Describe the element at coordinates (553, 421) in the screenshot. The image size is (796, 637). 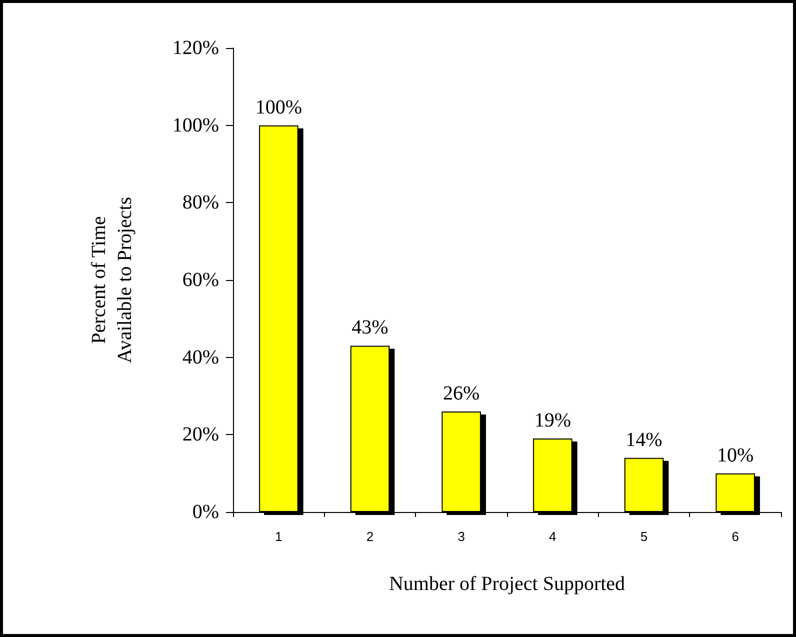
I see `data-label: 19%` at that location.